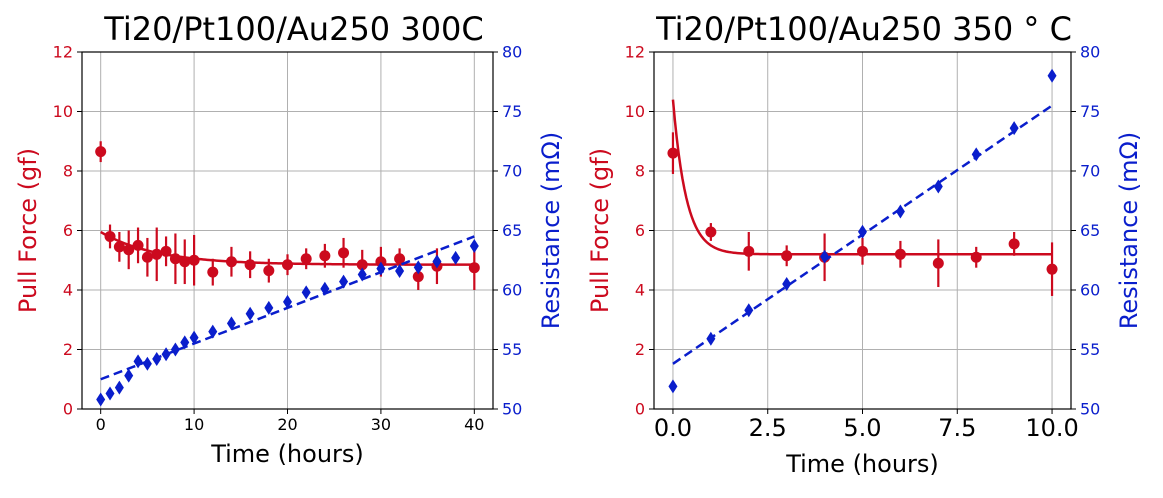 This screenshot has width=1163, height=498. What do you see at coordinates (474, 424) in the screenshot?
I see `x-tick-label: 40` at bounding box center [474, 424].